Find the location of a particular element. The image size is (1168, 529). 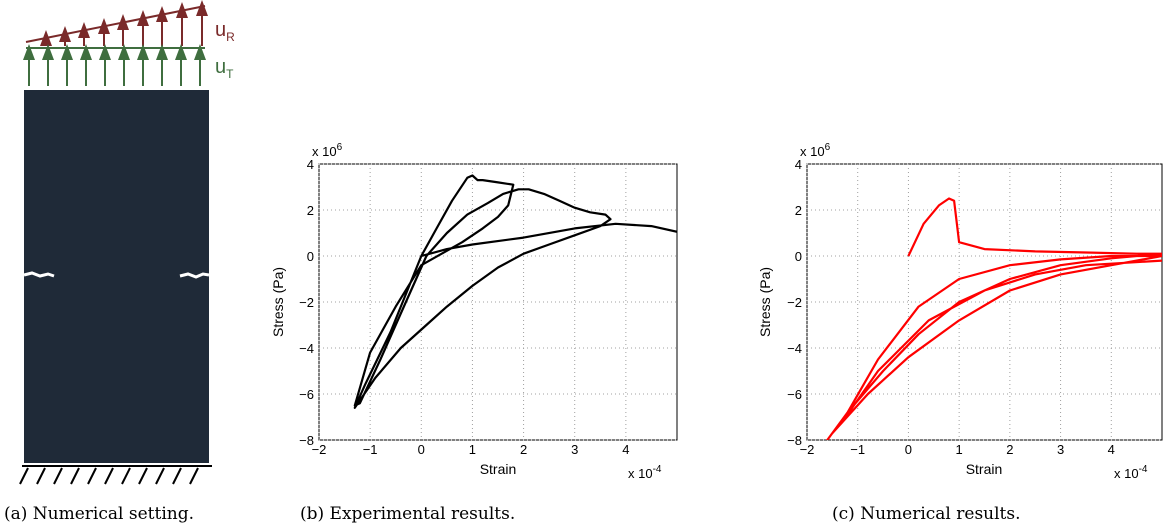

rotation-arrows is located at coordinates (116, 23).